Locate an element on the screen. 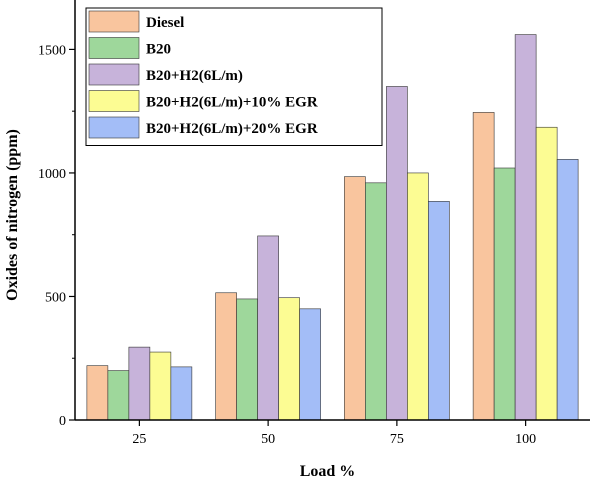 This screenshot has width=597, height=481. y-tick-label: 500 is located at coordinates (55, 297).